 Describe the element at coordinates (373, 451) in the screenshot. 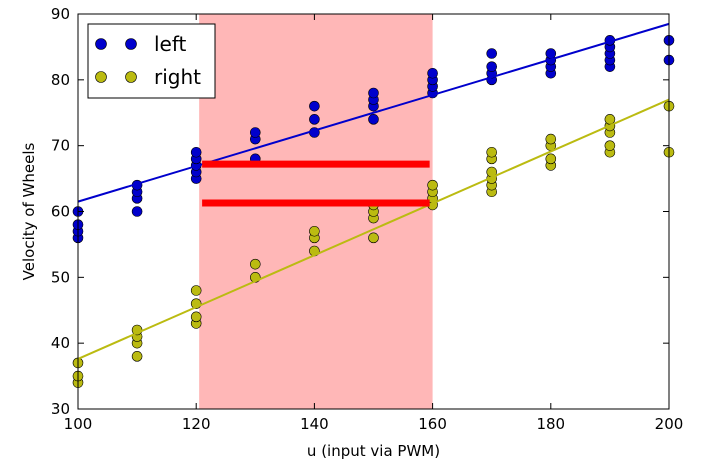

I see `x-axis-label: u (input via PWM)` at that location.